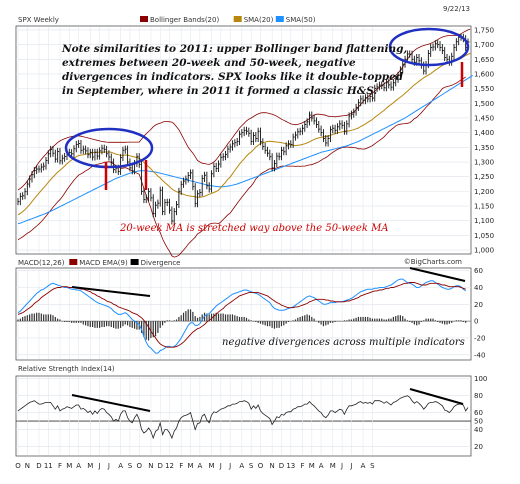 The width and height of the screenshot is (520, 484). I want to click on rsi-line, so click(243, 417).